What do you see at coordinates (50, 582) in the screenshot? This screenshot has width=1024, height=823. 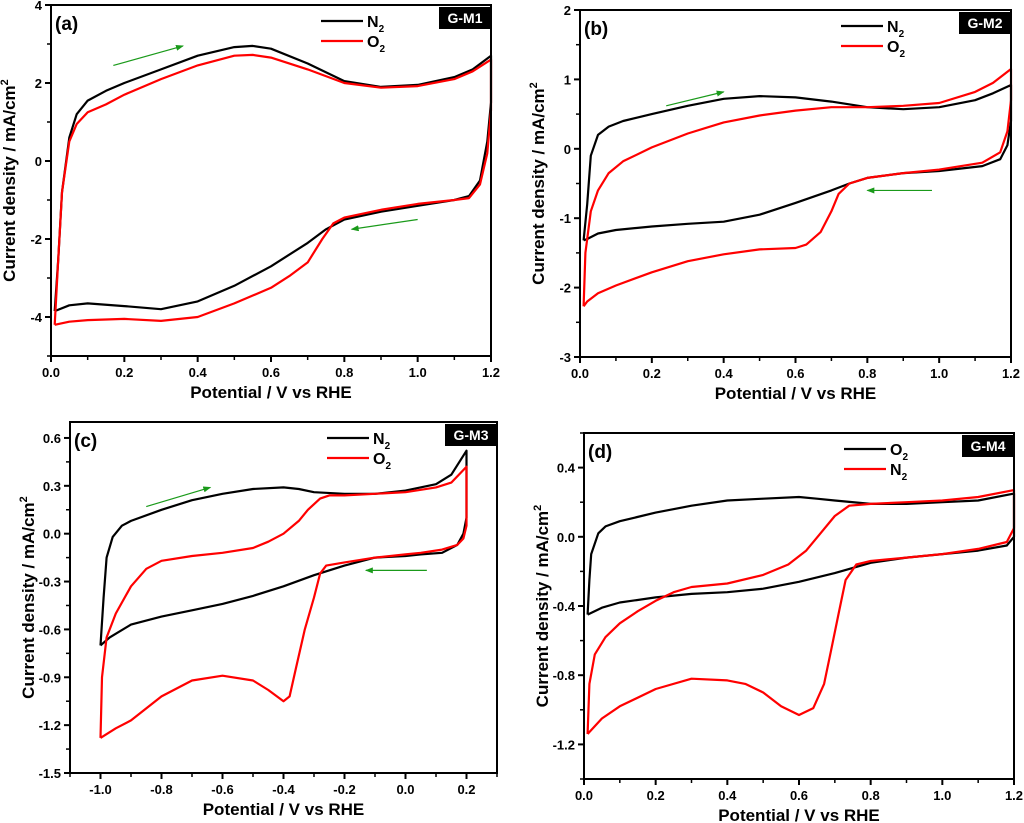 I see `y-tick-label: -0.3` at bounding box center [50, 582].